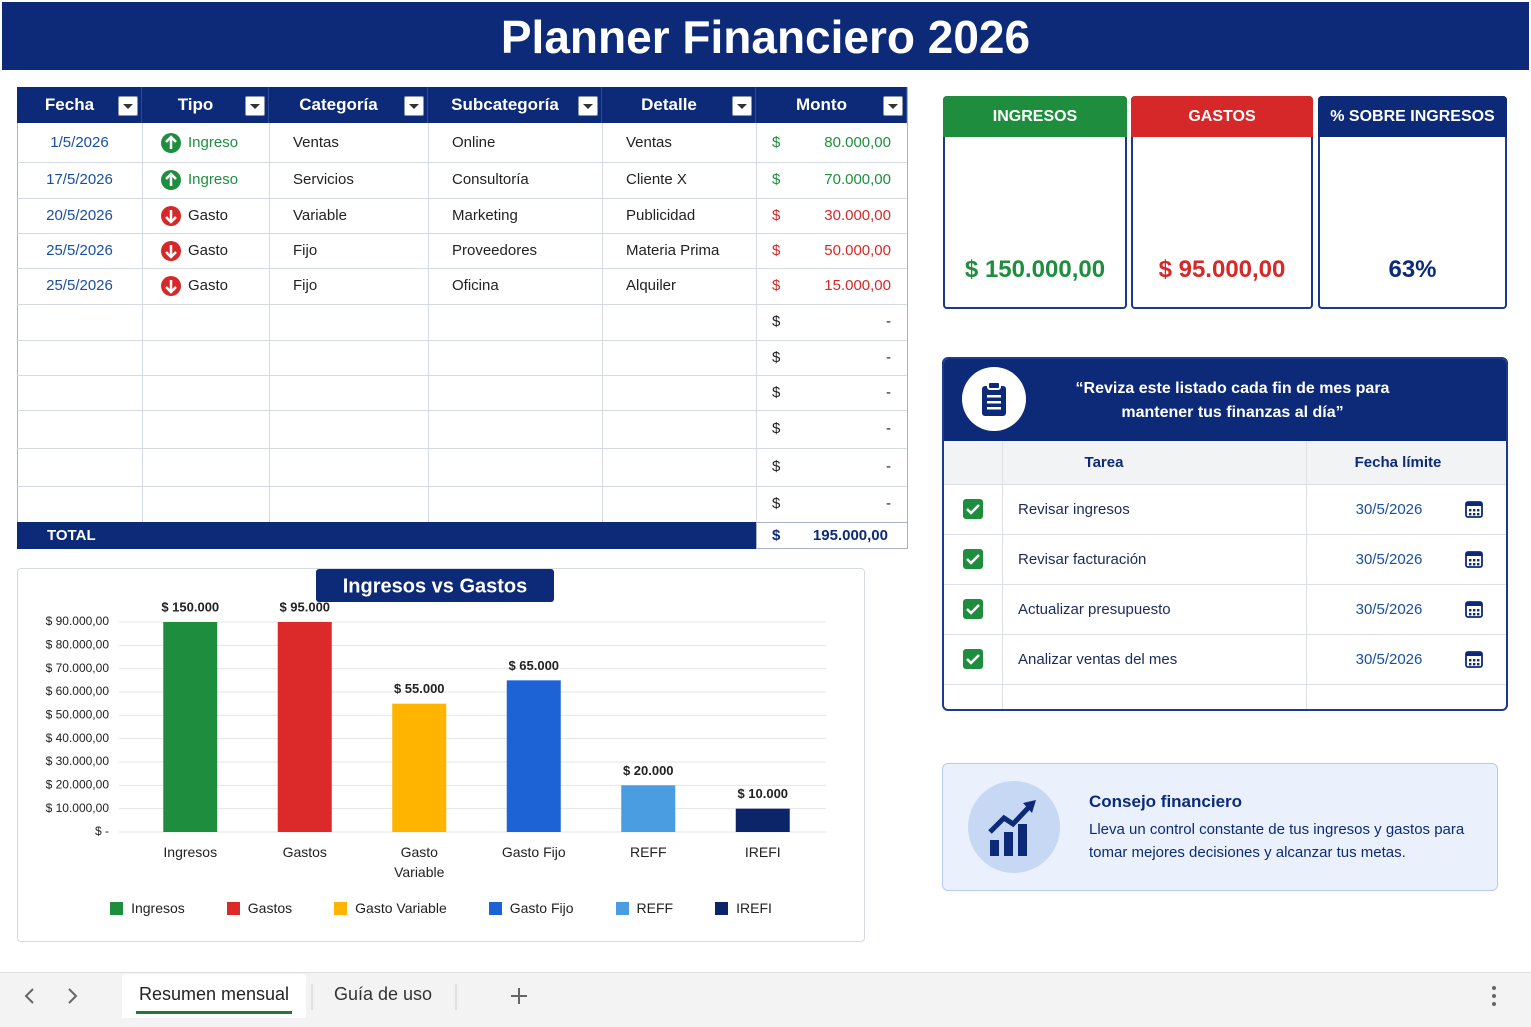  Describe the element at coordinates (435, 585) in the screenshot. I see `chart-title-box` at that location.